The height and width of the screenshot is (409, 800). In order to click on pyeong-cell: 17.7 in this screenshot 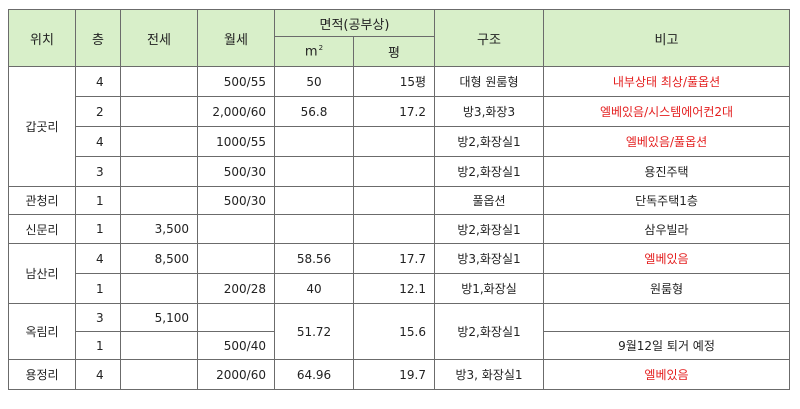, I will do `click(394, 258)`.